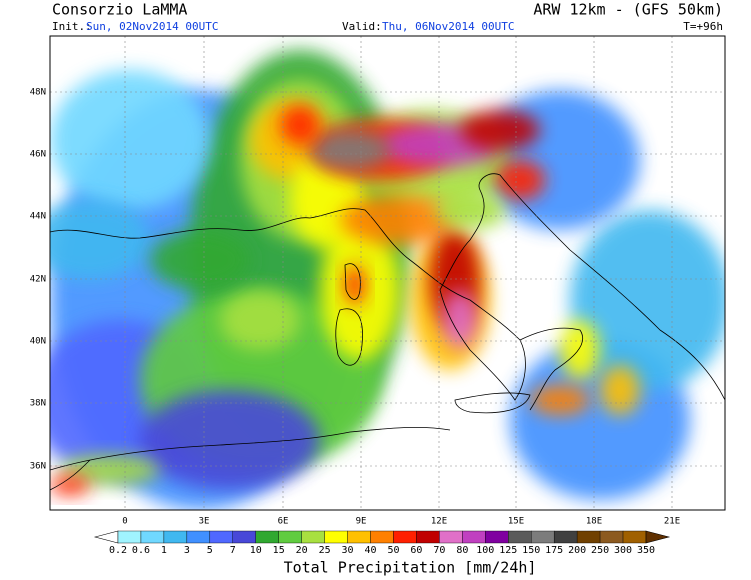 This screenshot has width=751, height=580. Describe the element at coordinates (283, 522) in the screenshot. I see `lon-label: 6E` at that location.